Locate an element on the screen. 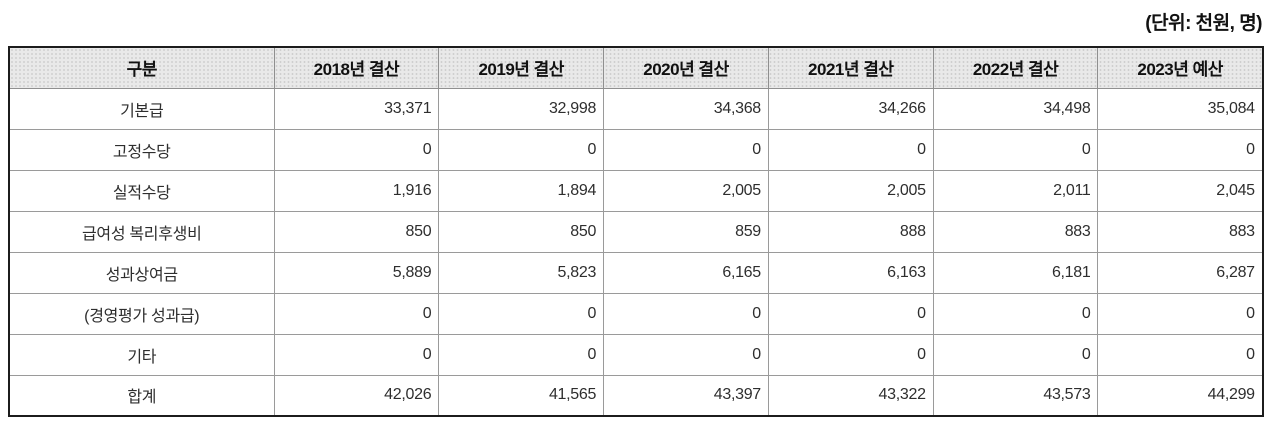 The image size is (1271, 433). row-label: 합계 is located at coordinates (141, 395).